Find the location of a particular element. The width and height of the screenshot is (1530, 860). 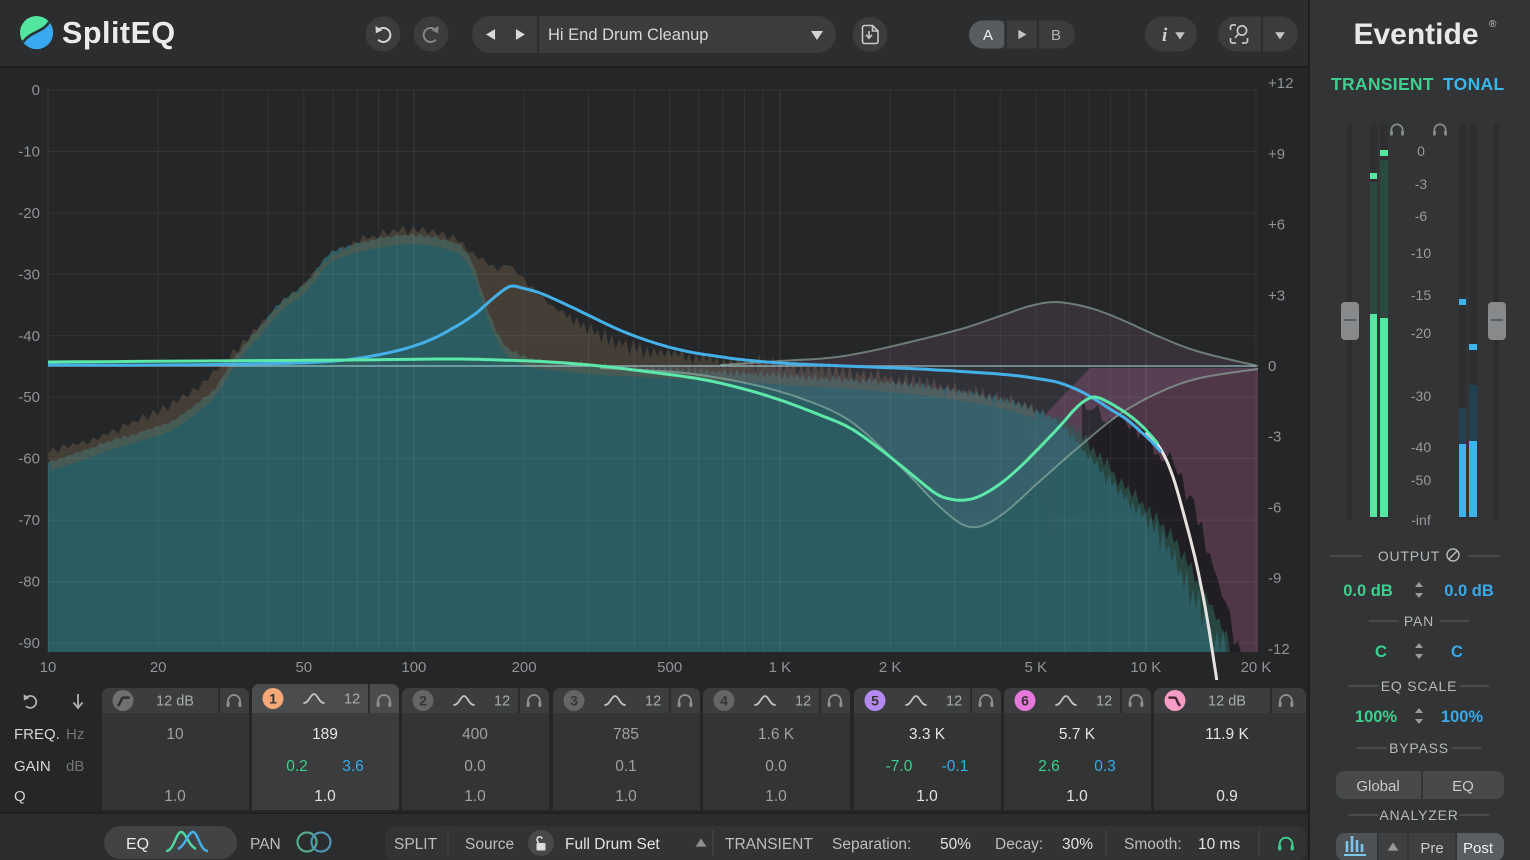

svg-text: Smooth: is located at coordinates (1153, 844).